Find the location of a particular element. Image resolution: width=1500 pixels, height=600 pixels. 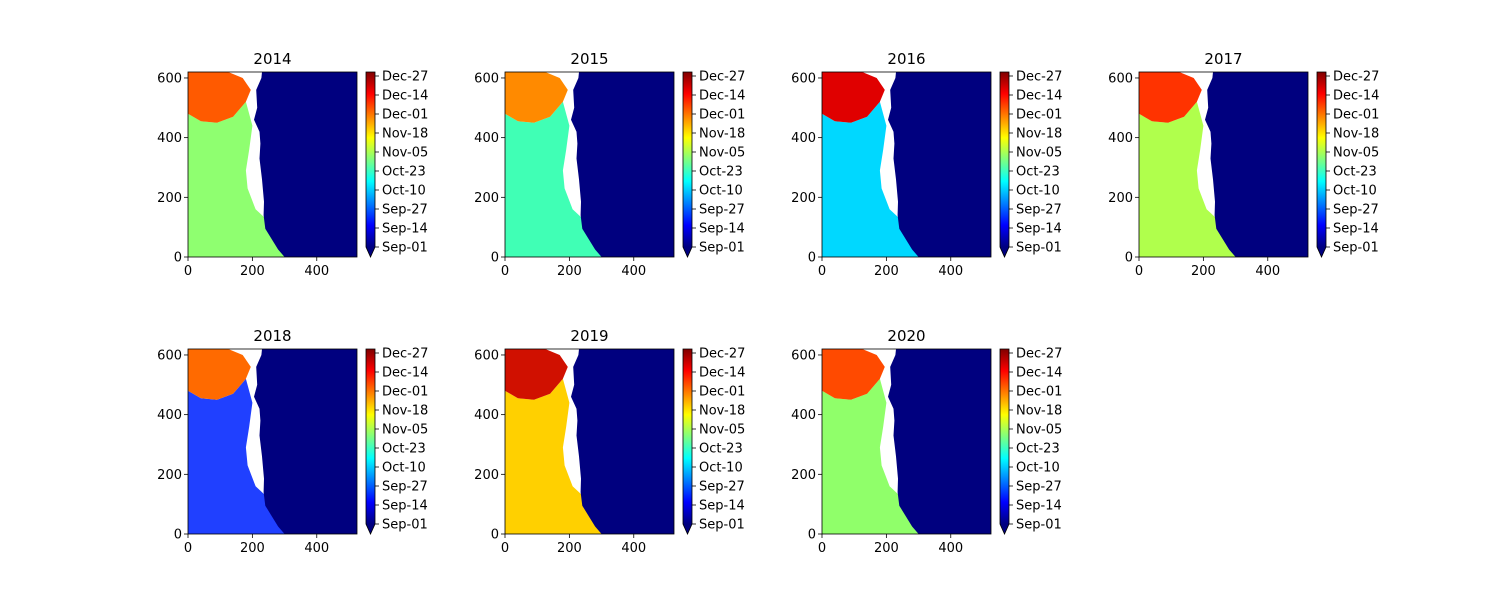

colorbar-frame is located at coordinates (370, 164).